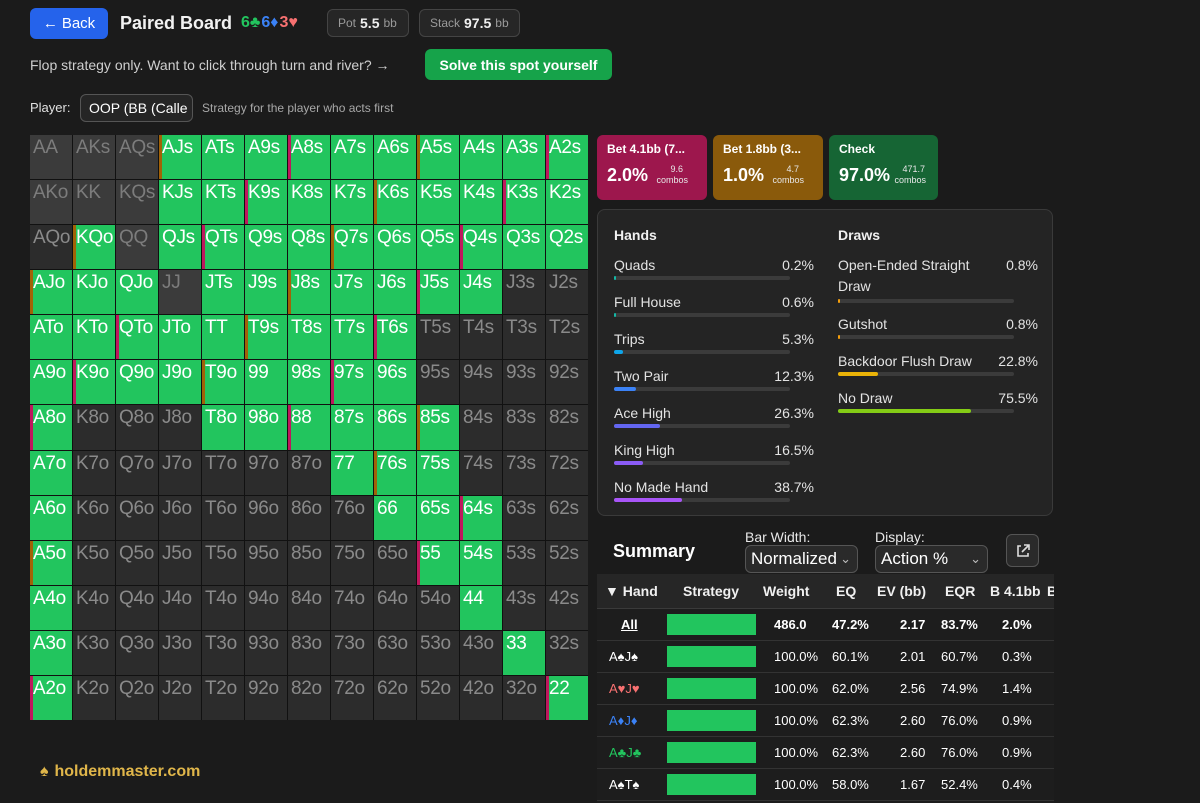 Image resolution: width=1200 pixels, height=803 pixels. What do you see at coordinates (309, 292) in the screenshot?
I see `hand-cell: J8s` at bounding box center [309, 292].